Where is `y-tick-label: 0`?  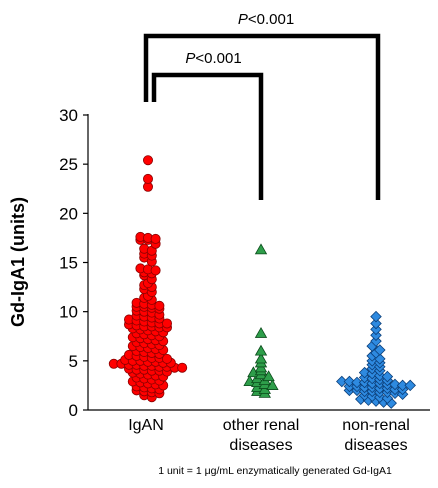
y-tick-label: 0 is located at coordinates (73, 410).